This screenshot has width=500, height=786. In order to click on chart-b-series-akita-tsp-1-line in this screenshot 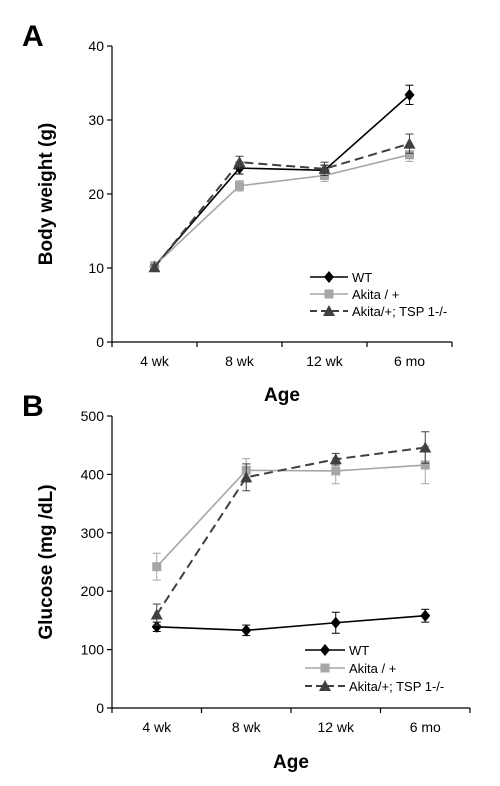, I will do `click(290, 531)`.